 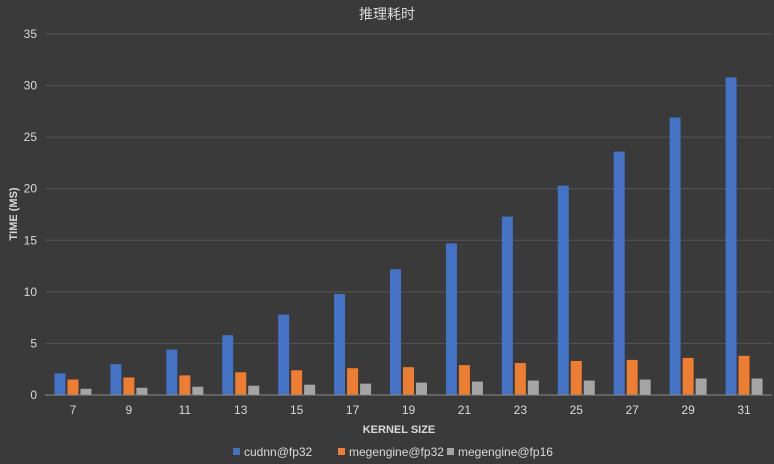 I want to click on y-tick-label: 35, so click(x=31, y=34).